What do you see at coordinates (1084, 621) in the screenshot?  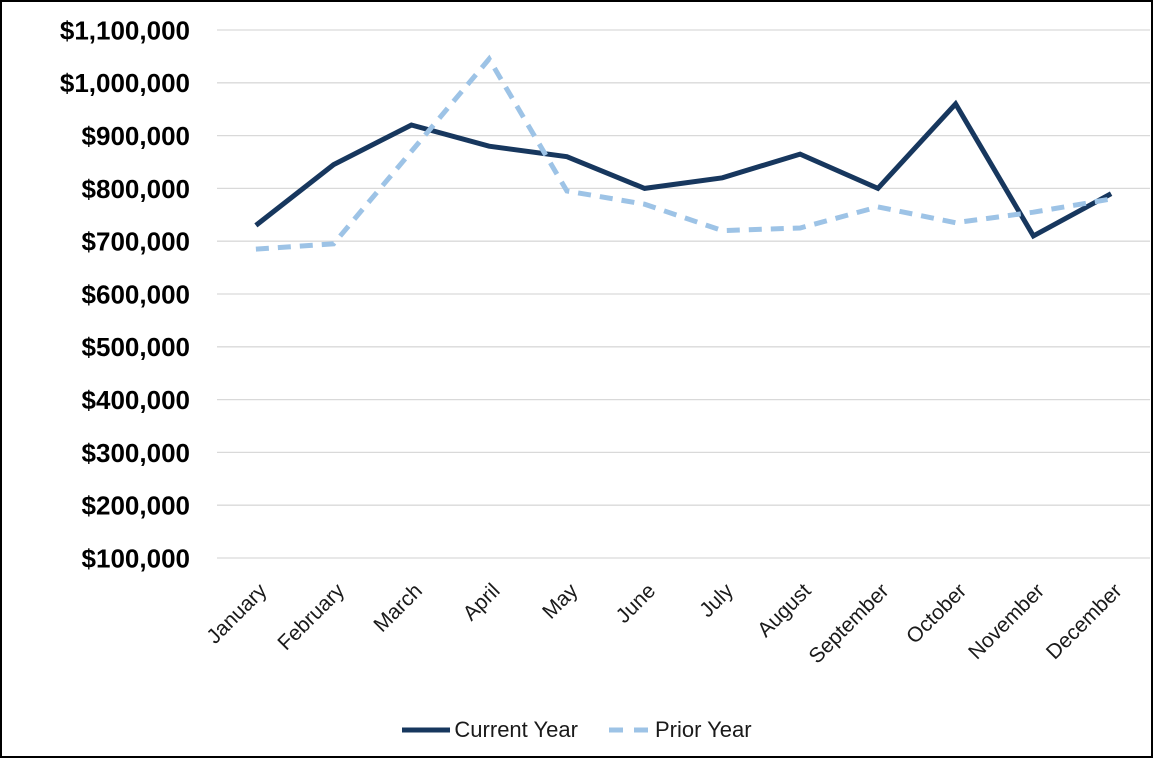 I see `x-axis-month-label: December` at bounding box center [1084, 621].